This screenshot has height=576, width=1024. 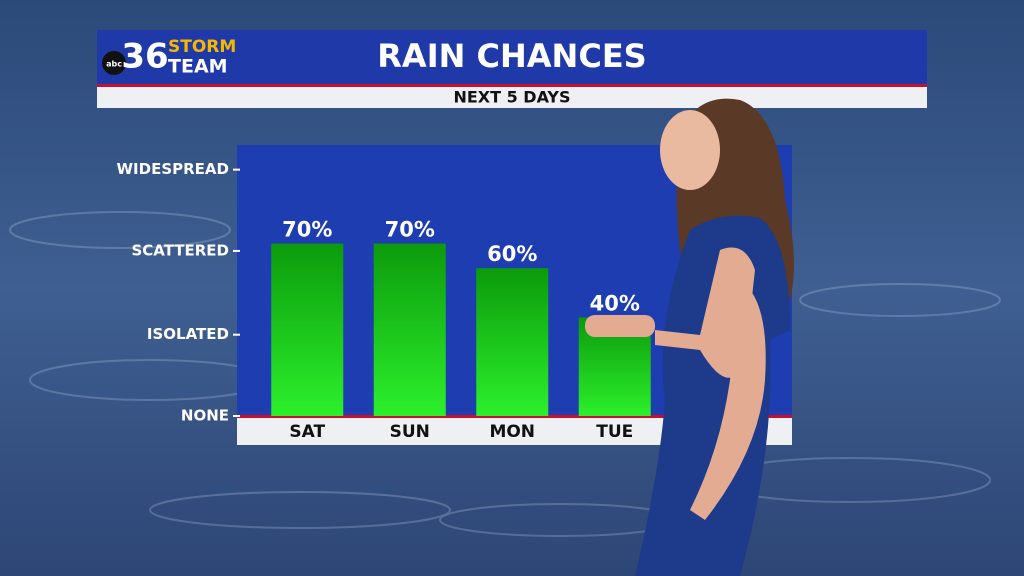 I want to click on logo-number: 36, so click(x=144, y=57).